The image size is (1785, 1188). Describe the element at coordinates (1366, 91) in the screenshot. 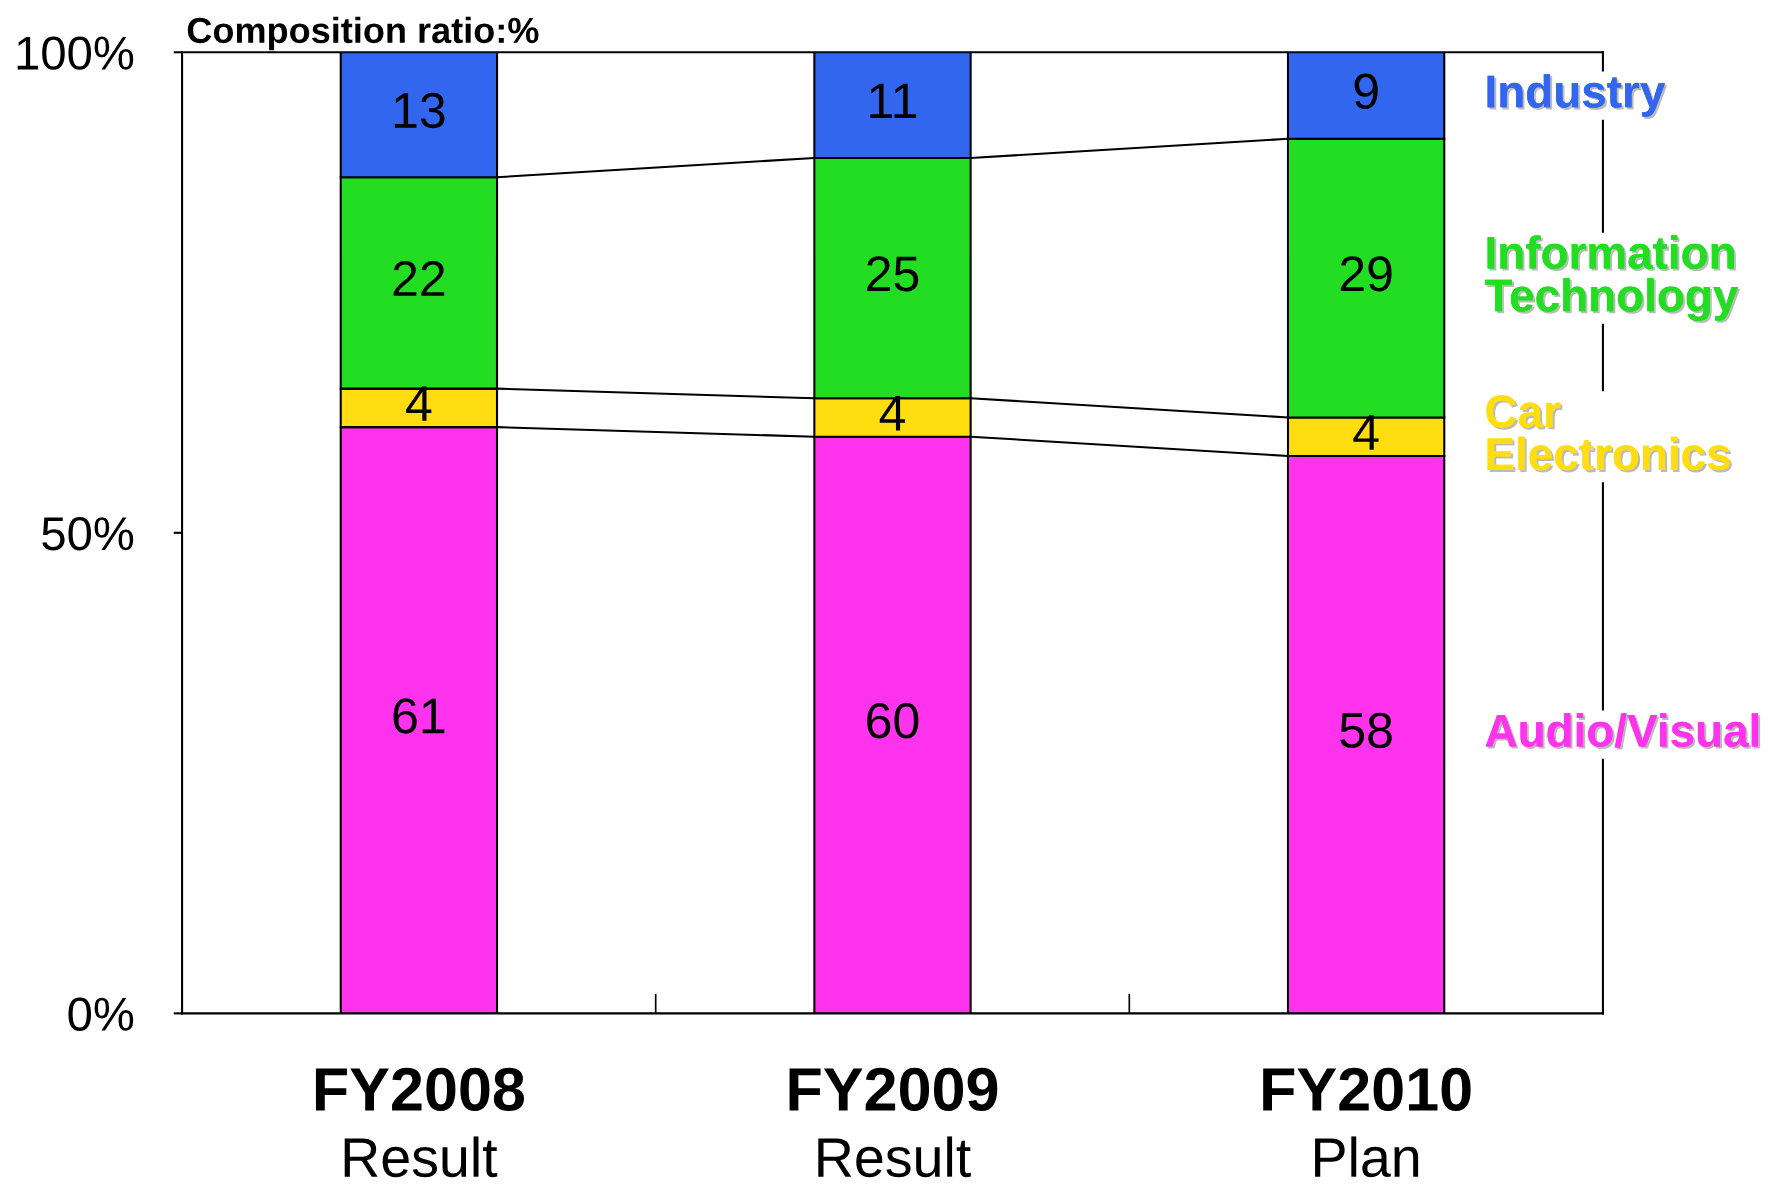

I see `data-label: 9` at that location.